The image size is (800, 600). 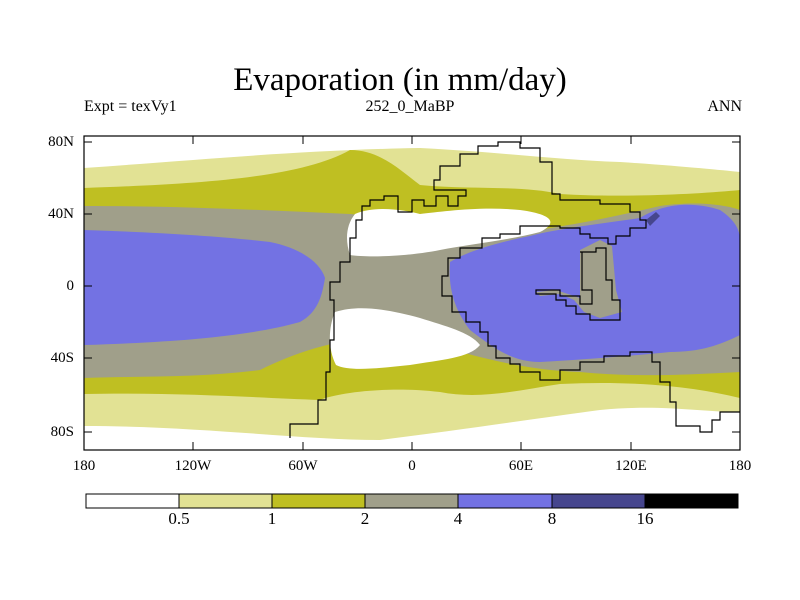 What do you see at coordinates (578, 284) in the screenshot?
I see `inland-sea-outline` at bounding box center [578, 284].